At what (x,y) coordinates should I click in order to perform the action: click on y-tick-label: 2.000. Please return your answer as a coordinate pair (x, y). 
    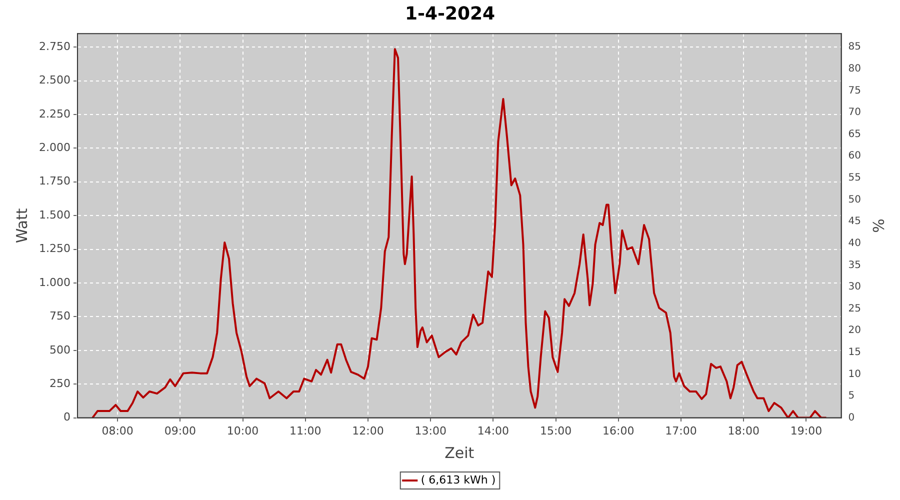
    Looking at the image, I should click on (54, 147).